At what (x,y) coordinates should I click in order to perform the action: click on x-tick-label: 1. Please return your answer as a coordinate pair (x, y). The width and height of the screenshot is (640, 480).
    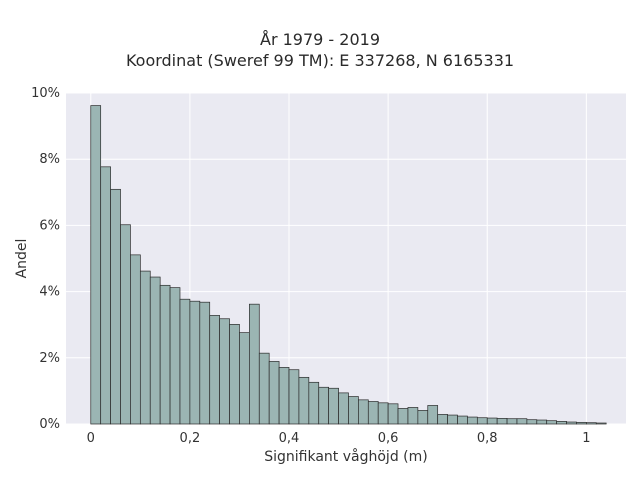
    Looking at the image, I should click on (586, 438).